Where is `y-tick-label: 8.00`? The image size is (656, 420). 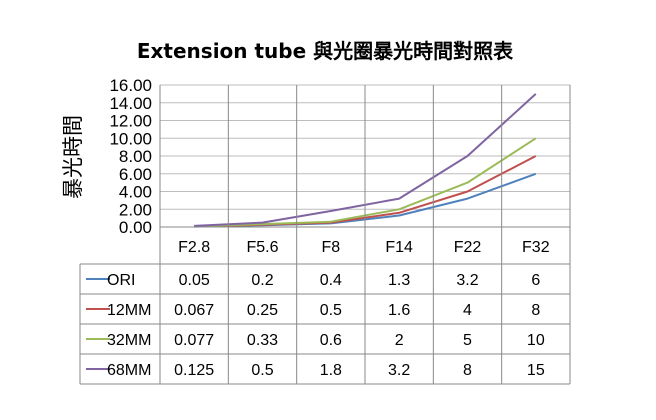 y-tick-label: 8.00 is located at coordinates (135, 156).